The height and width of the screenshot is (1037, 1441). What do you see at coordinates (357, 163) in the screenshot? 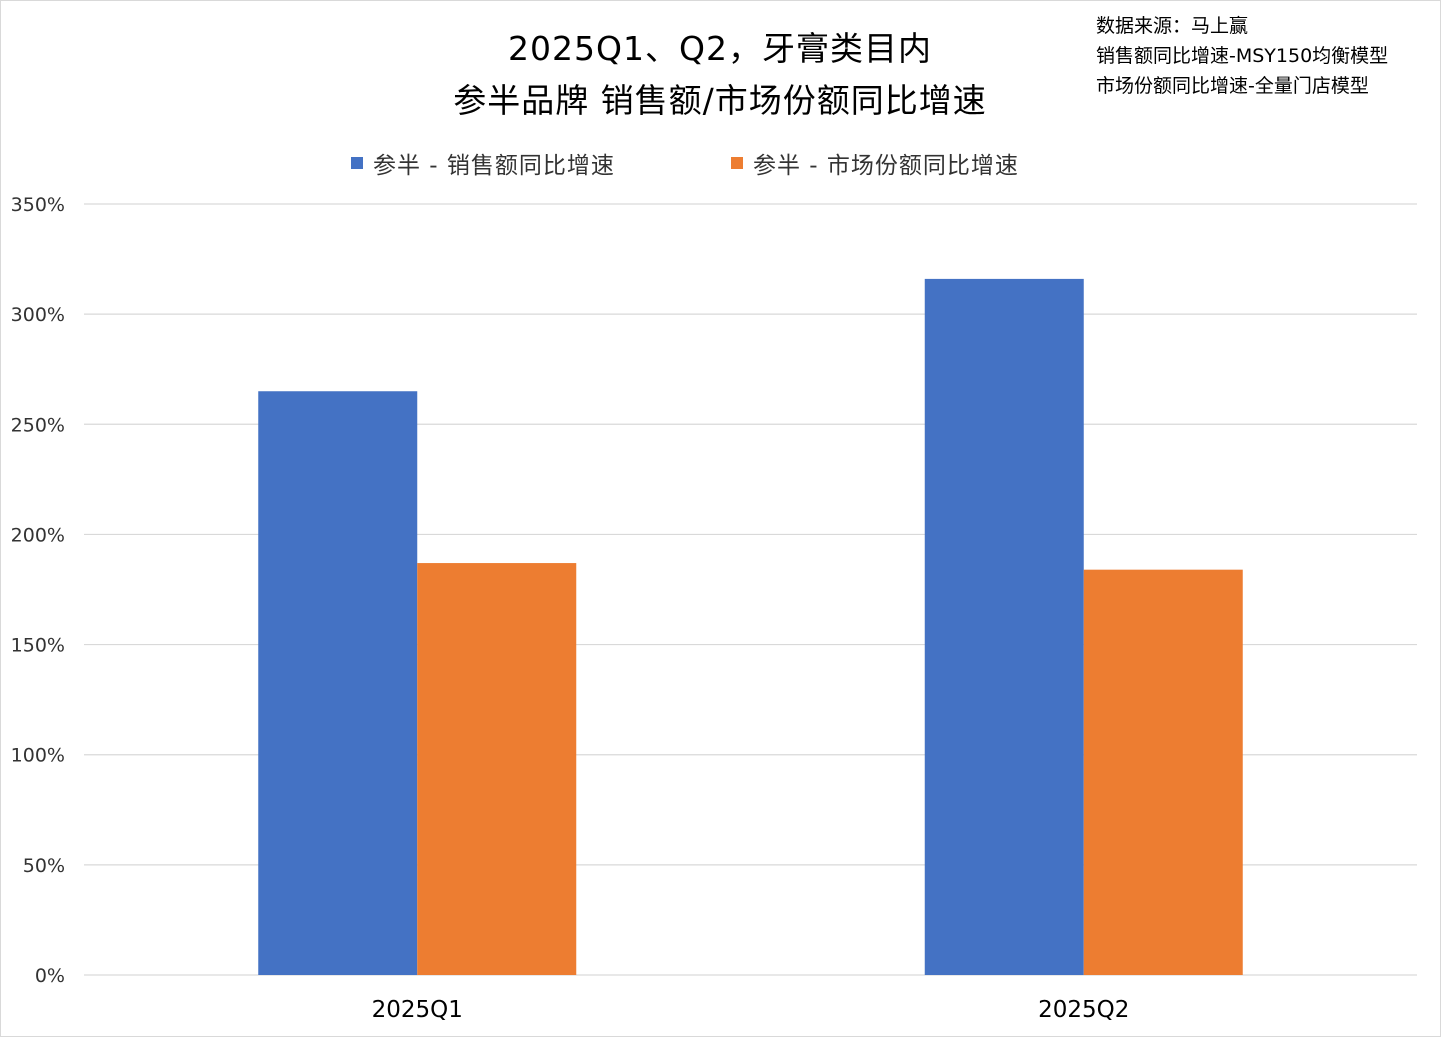
I see `legend-swatch-sales` at bounding box center [357, 163].